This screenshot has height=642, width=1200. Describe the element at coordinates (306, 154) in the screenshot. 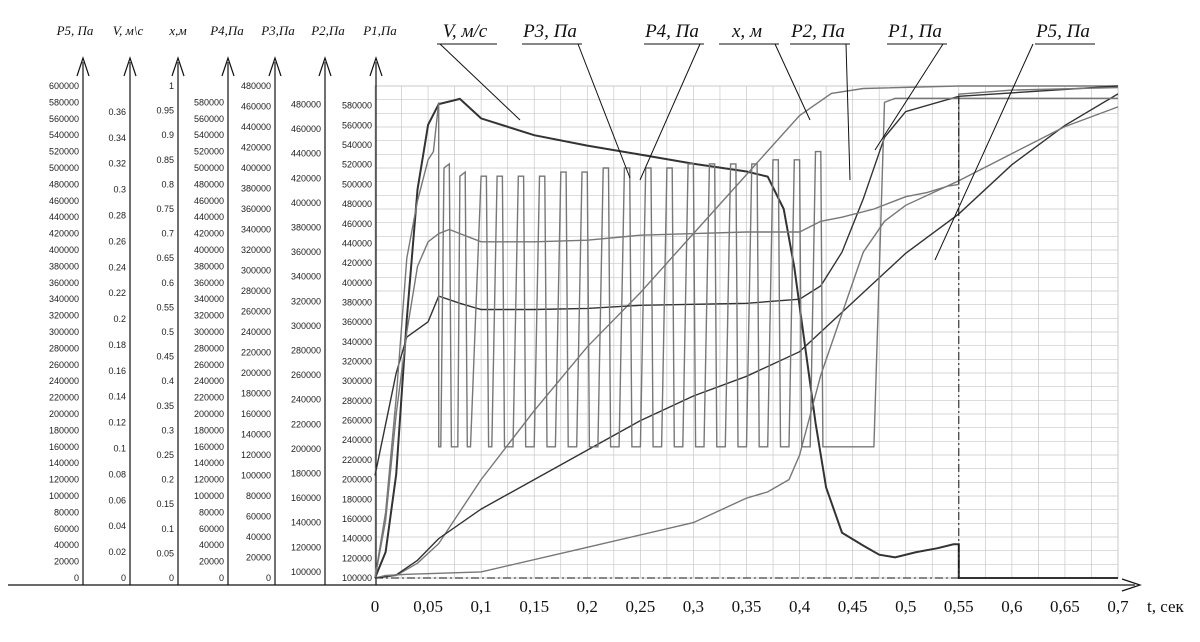

I see `y-tick-label-P2: 440000` at that location.